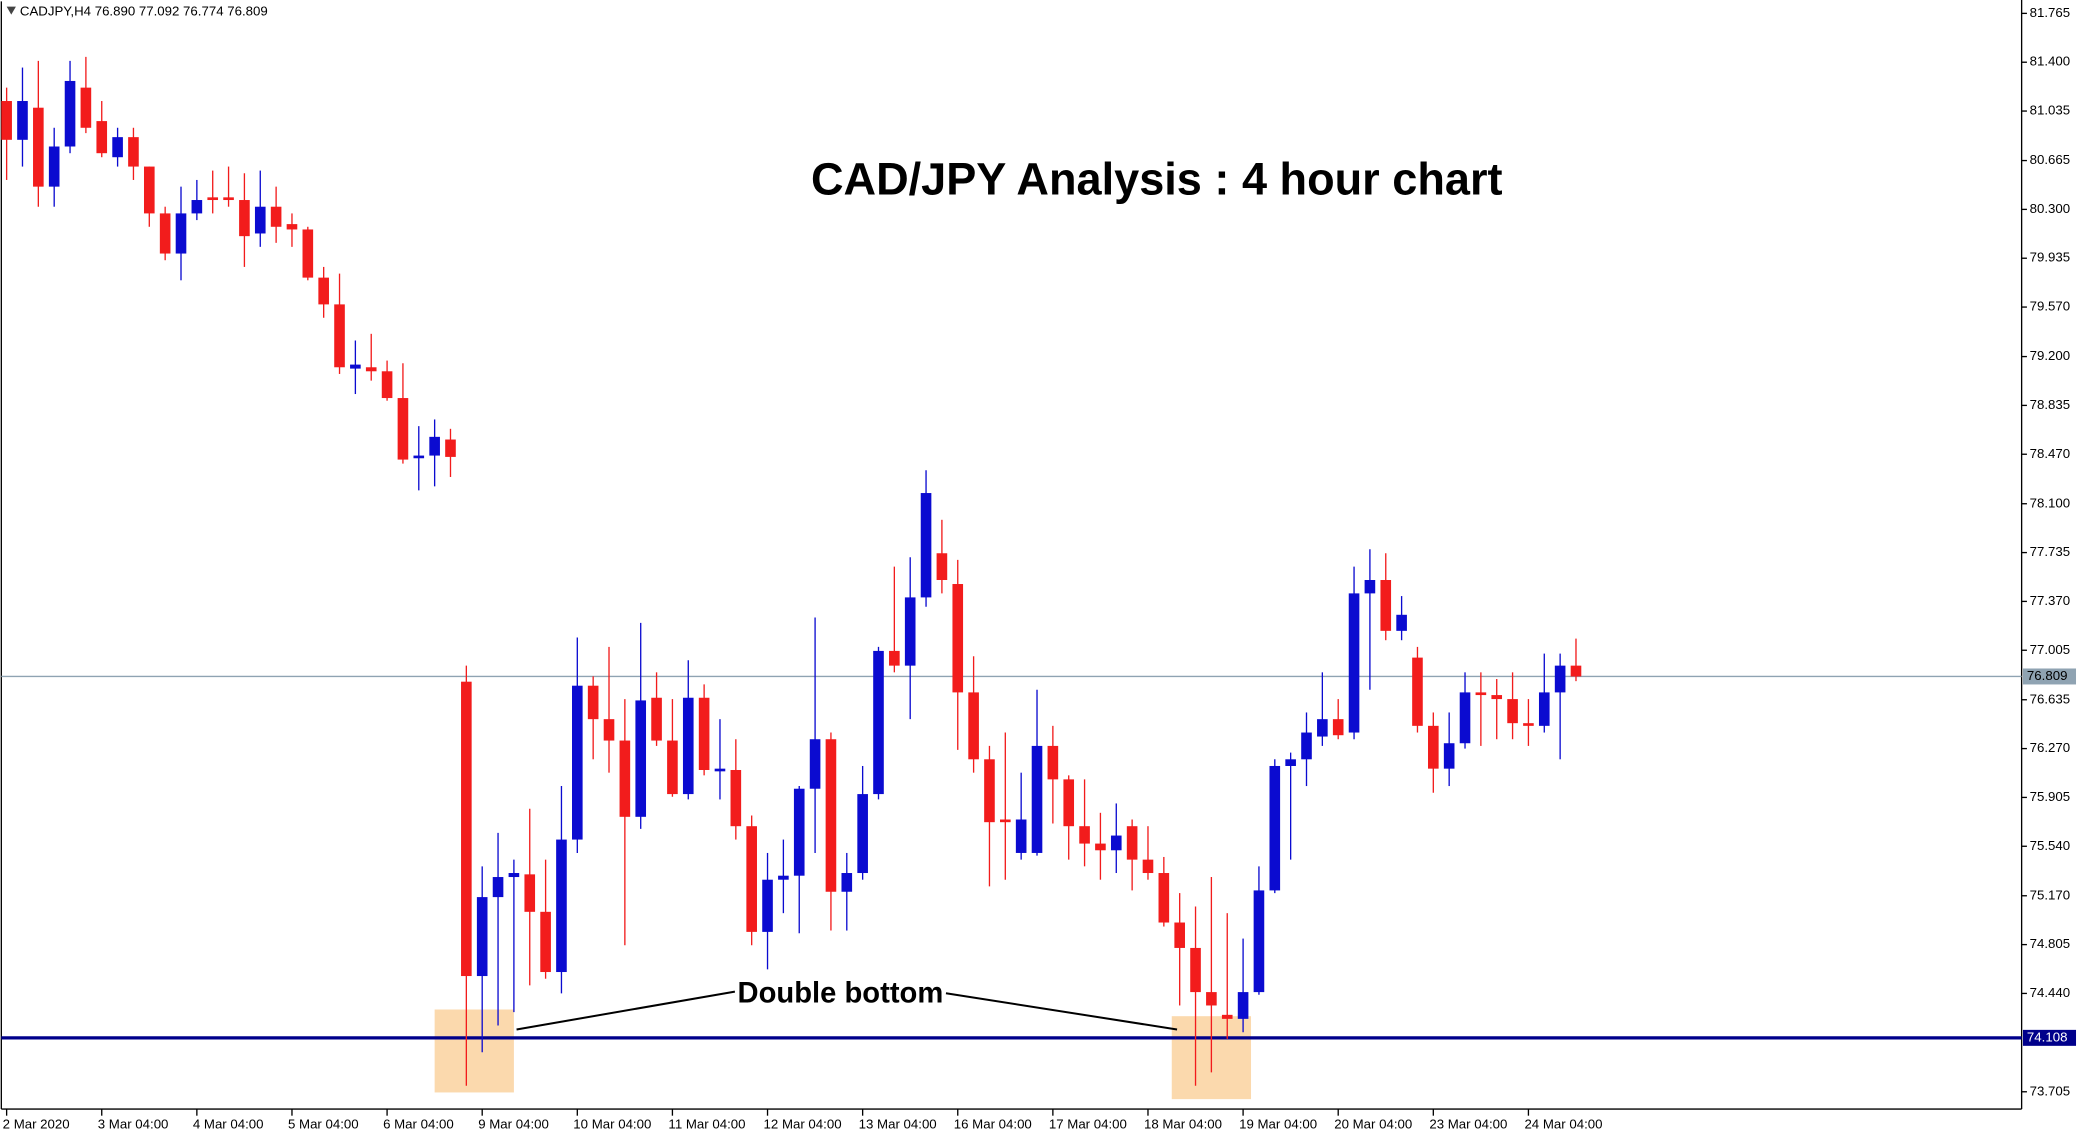 The image size is (2080, 1133). What do you see at coordinates (2050, 110) in the screenshot?
I see `y-tick-label: 81.035` at bounding box center [2050, 110].